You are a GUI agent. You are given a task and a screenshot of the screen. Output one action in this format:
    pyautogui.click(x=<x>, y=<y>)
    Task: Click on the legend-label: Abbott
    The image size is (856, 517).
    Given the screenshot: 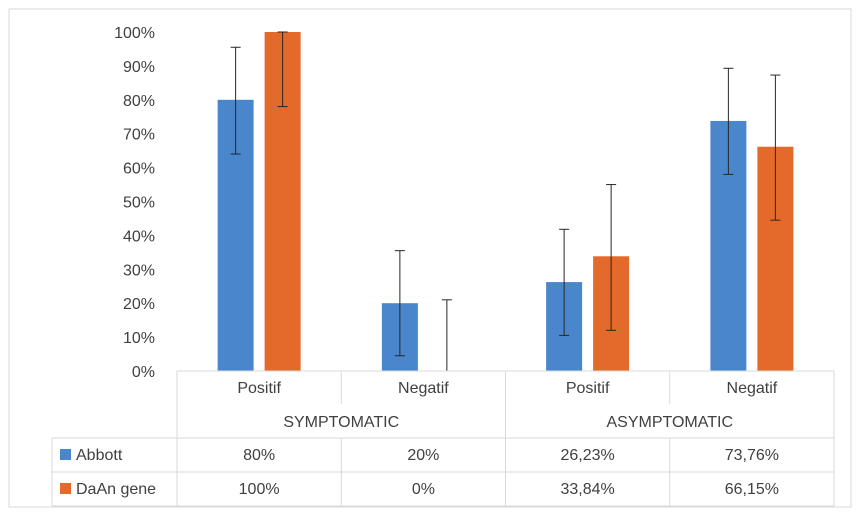 What is the action you would take?
    pyautogui.click(x=99, y=455)
    